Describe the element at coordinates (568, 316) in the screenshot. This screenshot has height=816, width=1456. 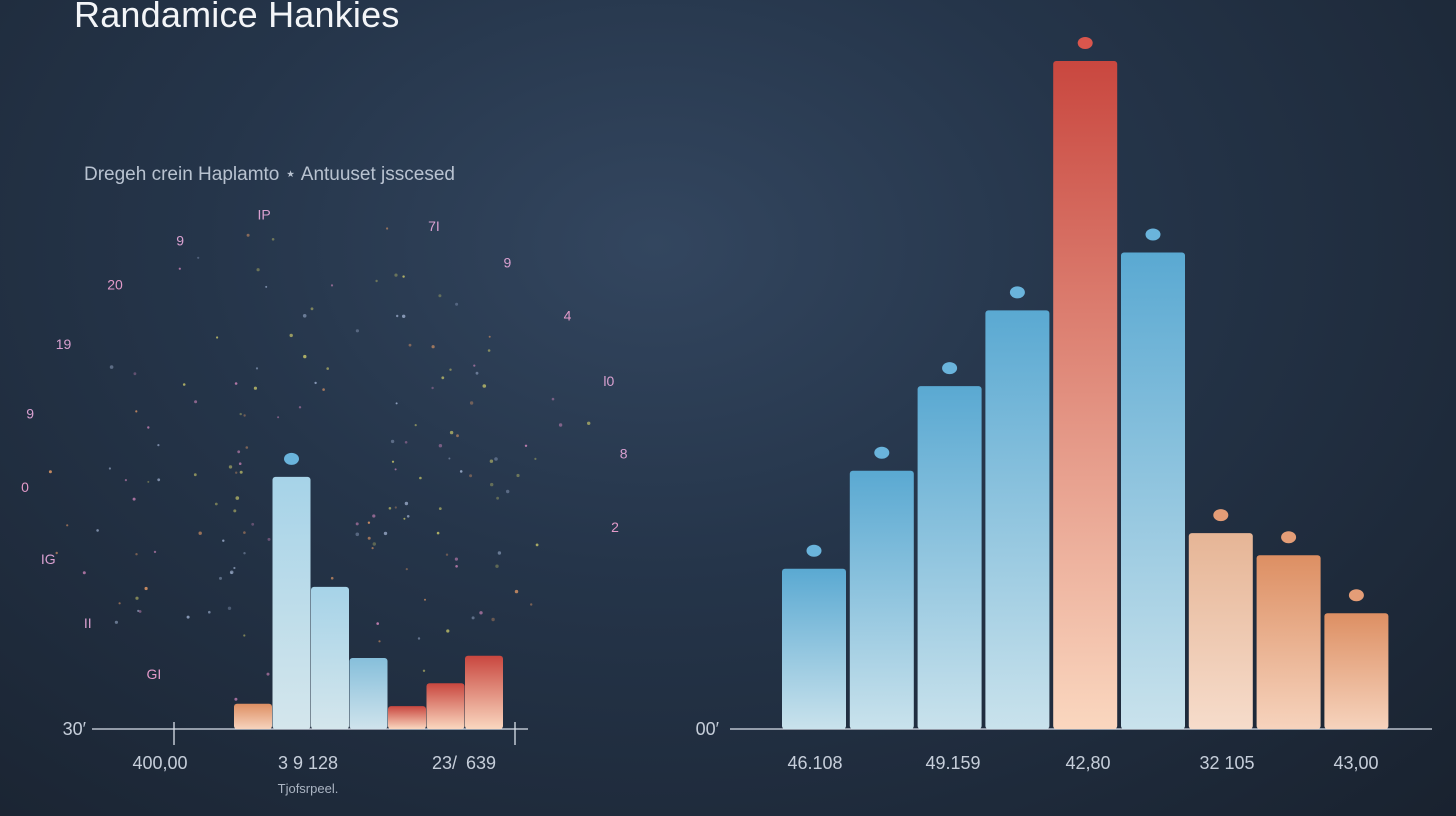
I see `ring-label: 4` at that location.